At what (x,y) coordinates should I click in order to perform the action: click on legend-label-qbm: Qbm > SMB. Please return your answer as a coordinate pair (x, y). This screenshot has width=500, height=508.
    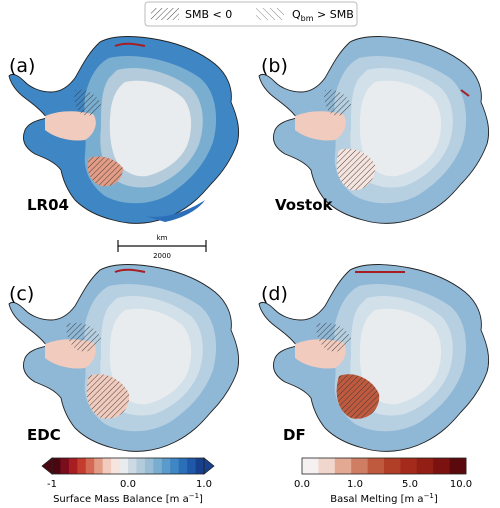
    Looking at the image, I should click on (323, 15).